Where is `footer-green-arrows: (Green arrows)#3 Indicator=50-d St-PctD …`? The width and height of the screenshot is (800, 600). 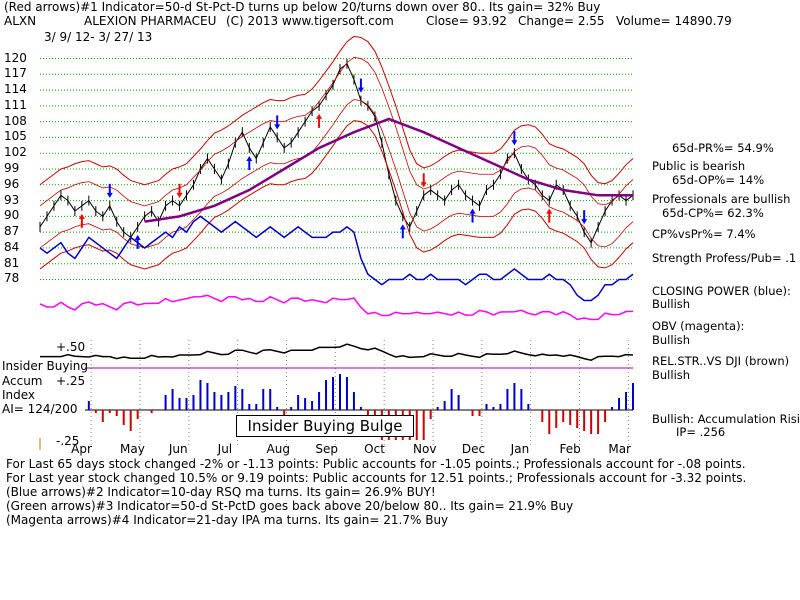 footer-green-arrows: (Green arrows)#3 Indicator=50-d St-PctD … is located at coordinates (290, 506).